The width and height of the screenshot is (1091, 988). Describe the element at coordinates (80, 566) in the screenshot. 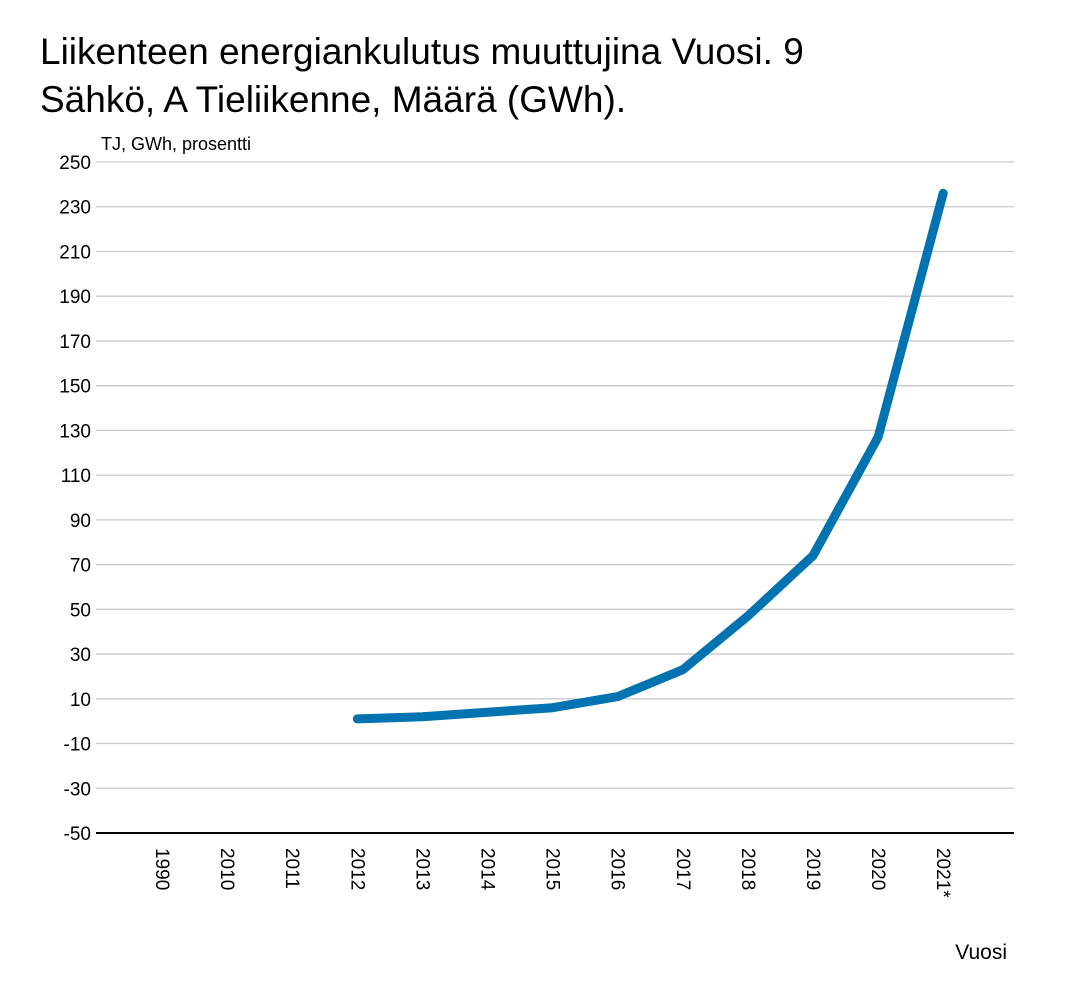

I see `y-tick-label: 70` at that location.